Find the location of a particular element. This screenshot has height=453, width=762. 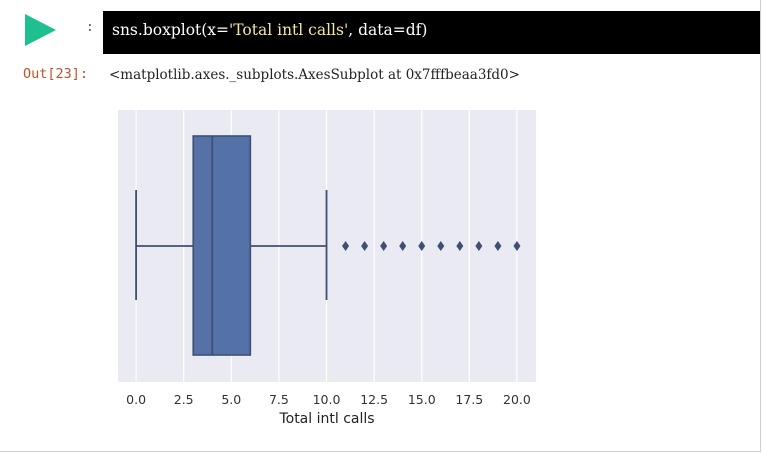

x-tick-label: 2.5 is located at coordinates (184, 399).